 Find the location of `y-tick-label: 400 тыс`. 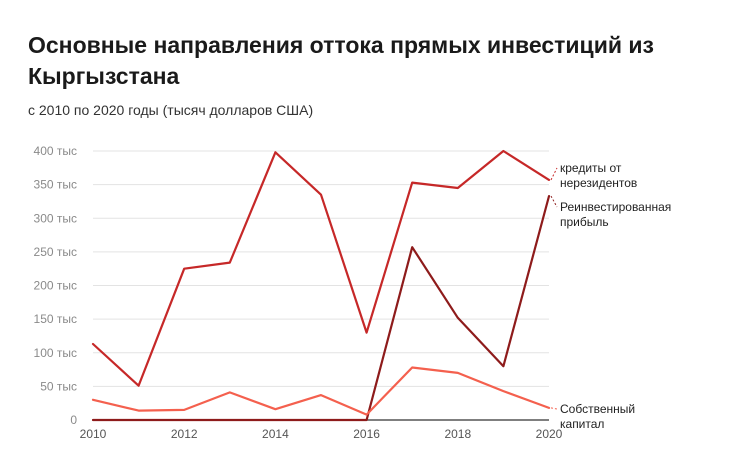

y-tick-label: 400 тыс is located at coordinates (55, 151).